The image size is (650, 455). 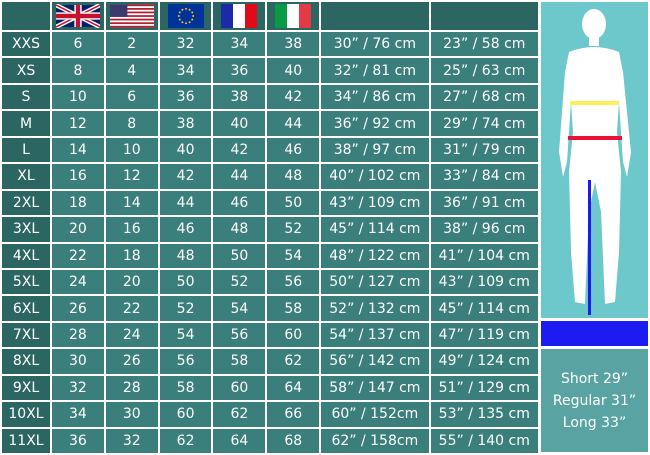 What do you see at coordinates (26, 440) in the screenshot?
I see `size-cell: 11XL` at bounding box center [26, 440].